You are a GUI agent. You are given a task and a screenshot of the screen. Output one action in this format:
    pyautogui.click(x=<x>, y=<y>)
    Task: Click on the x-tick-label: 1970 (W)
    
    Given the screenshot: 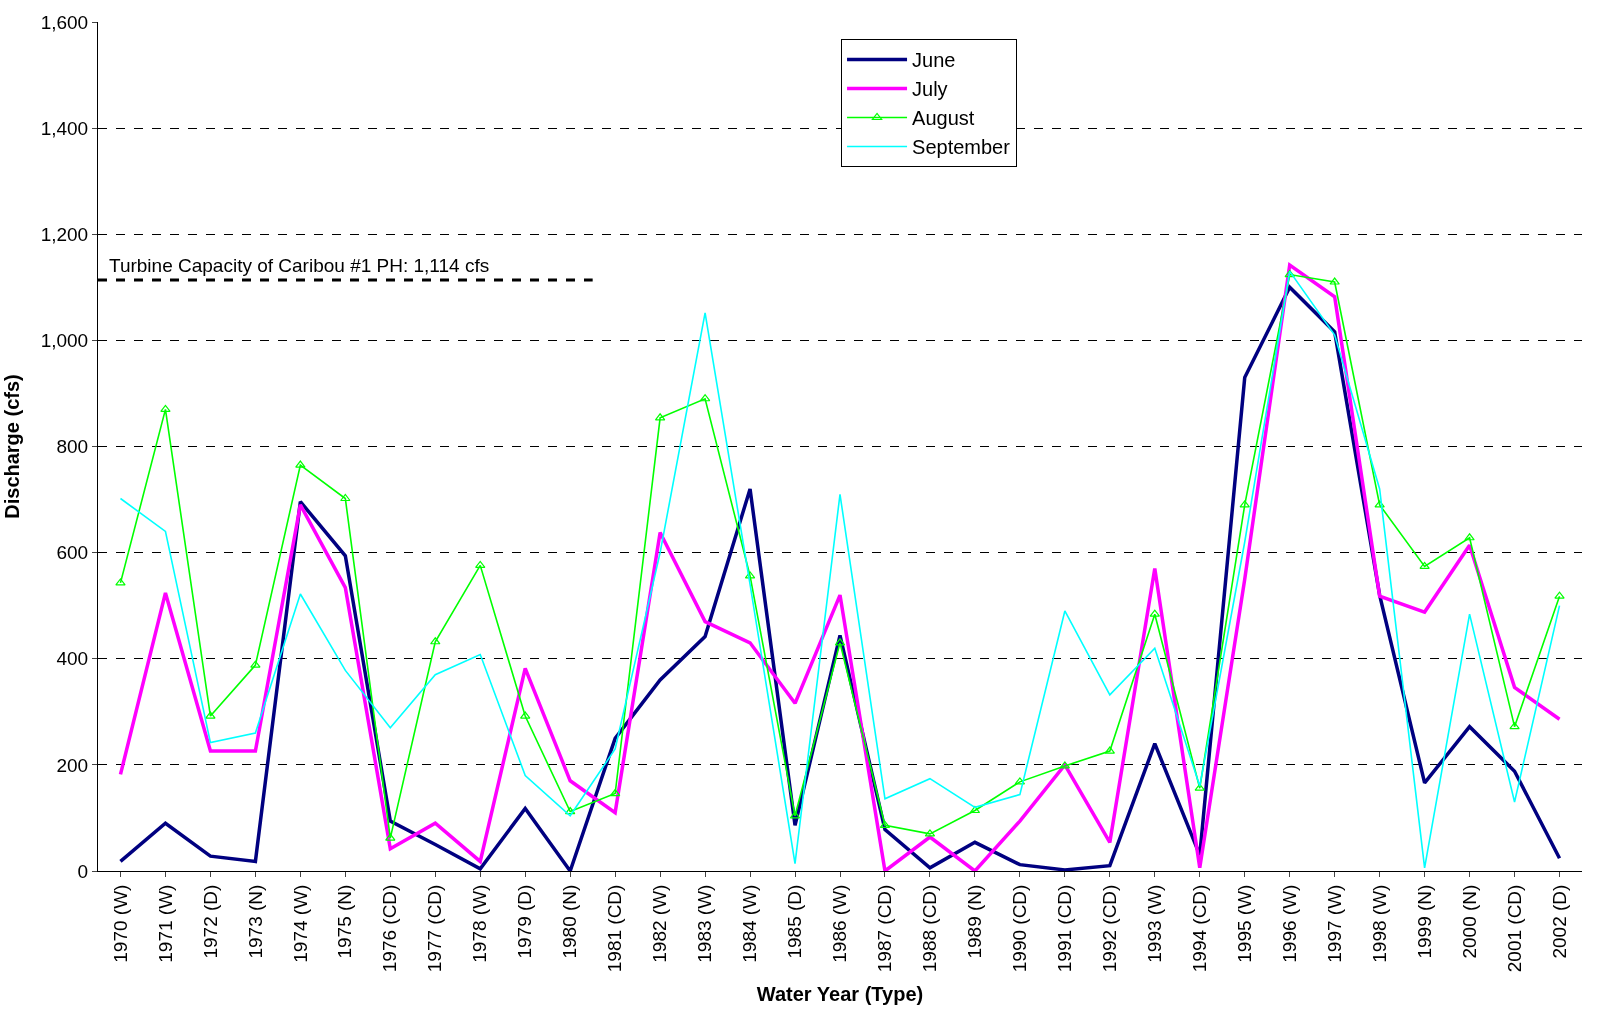 What is the action you would take?
    pyautogui.click(x=120, y=923)
    